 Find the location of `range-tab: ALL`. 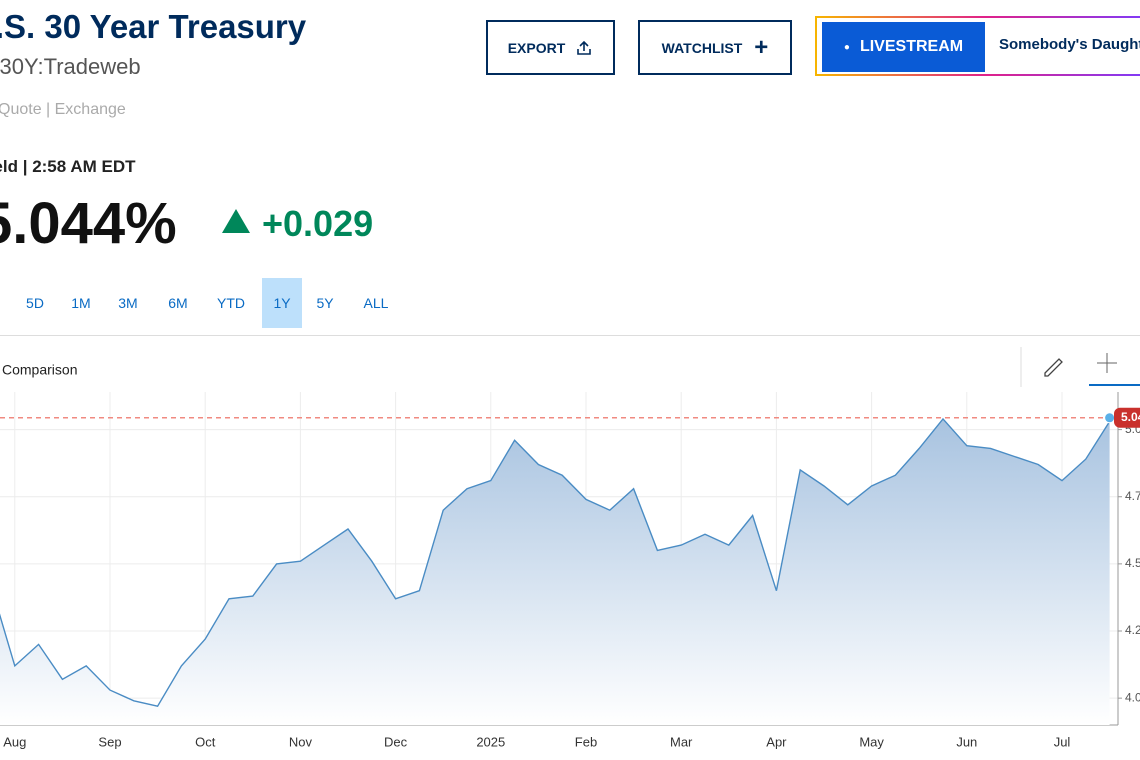

range-tab: ALL is located at coordinates (376, 303).